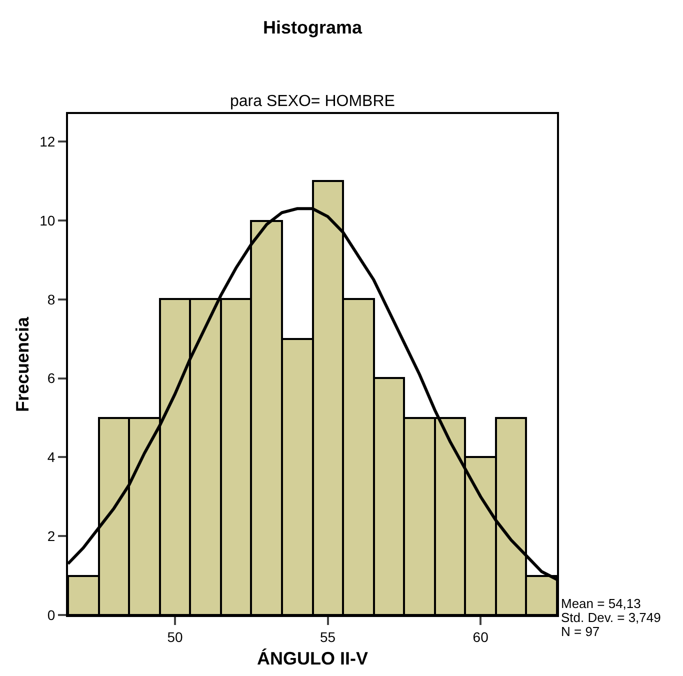  What do you see at coordinates (580, 631) in the screenshot?
I see `text: N = 97` at bounding box center [580, 631].